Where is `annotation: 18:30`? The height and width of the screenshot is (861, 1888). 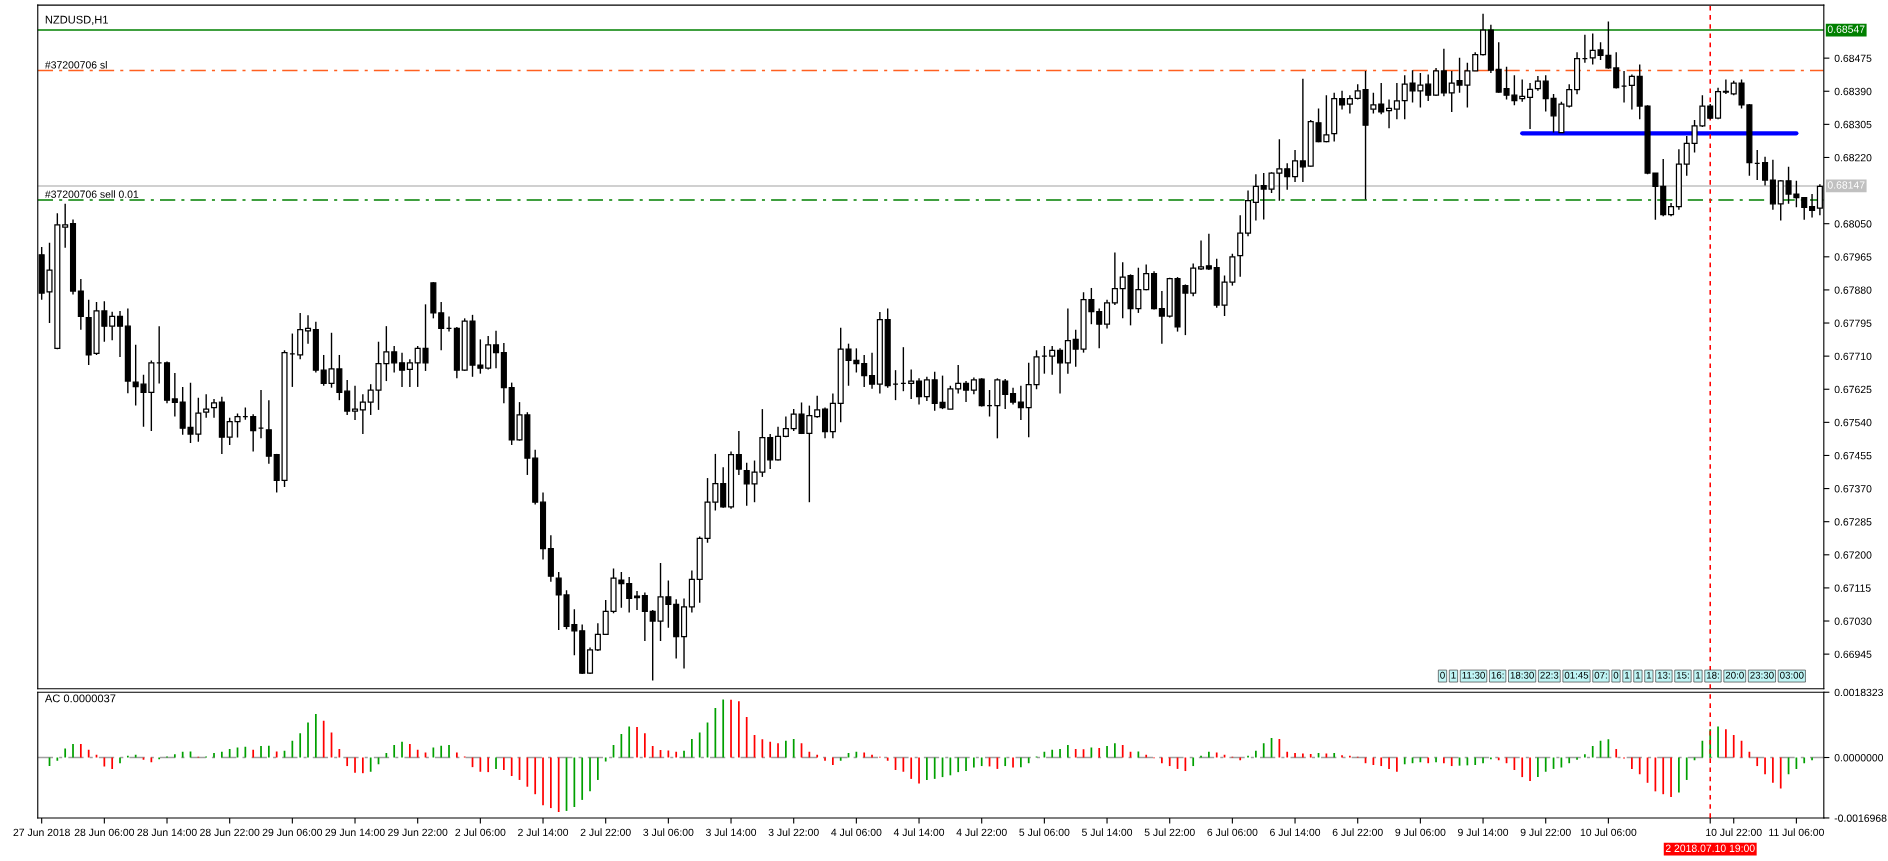 annotation: 18:30 is located at coordinates (1522, 675).